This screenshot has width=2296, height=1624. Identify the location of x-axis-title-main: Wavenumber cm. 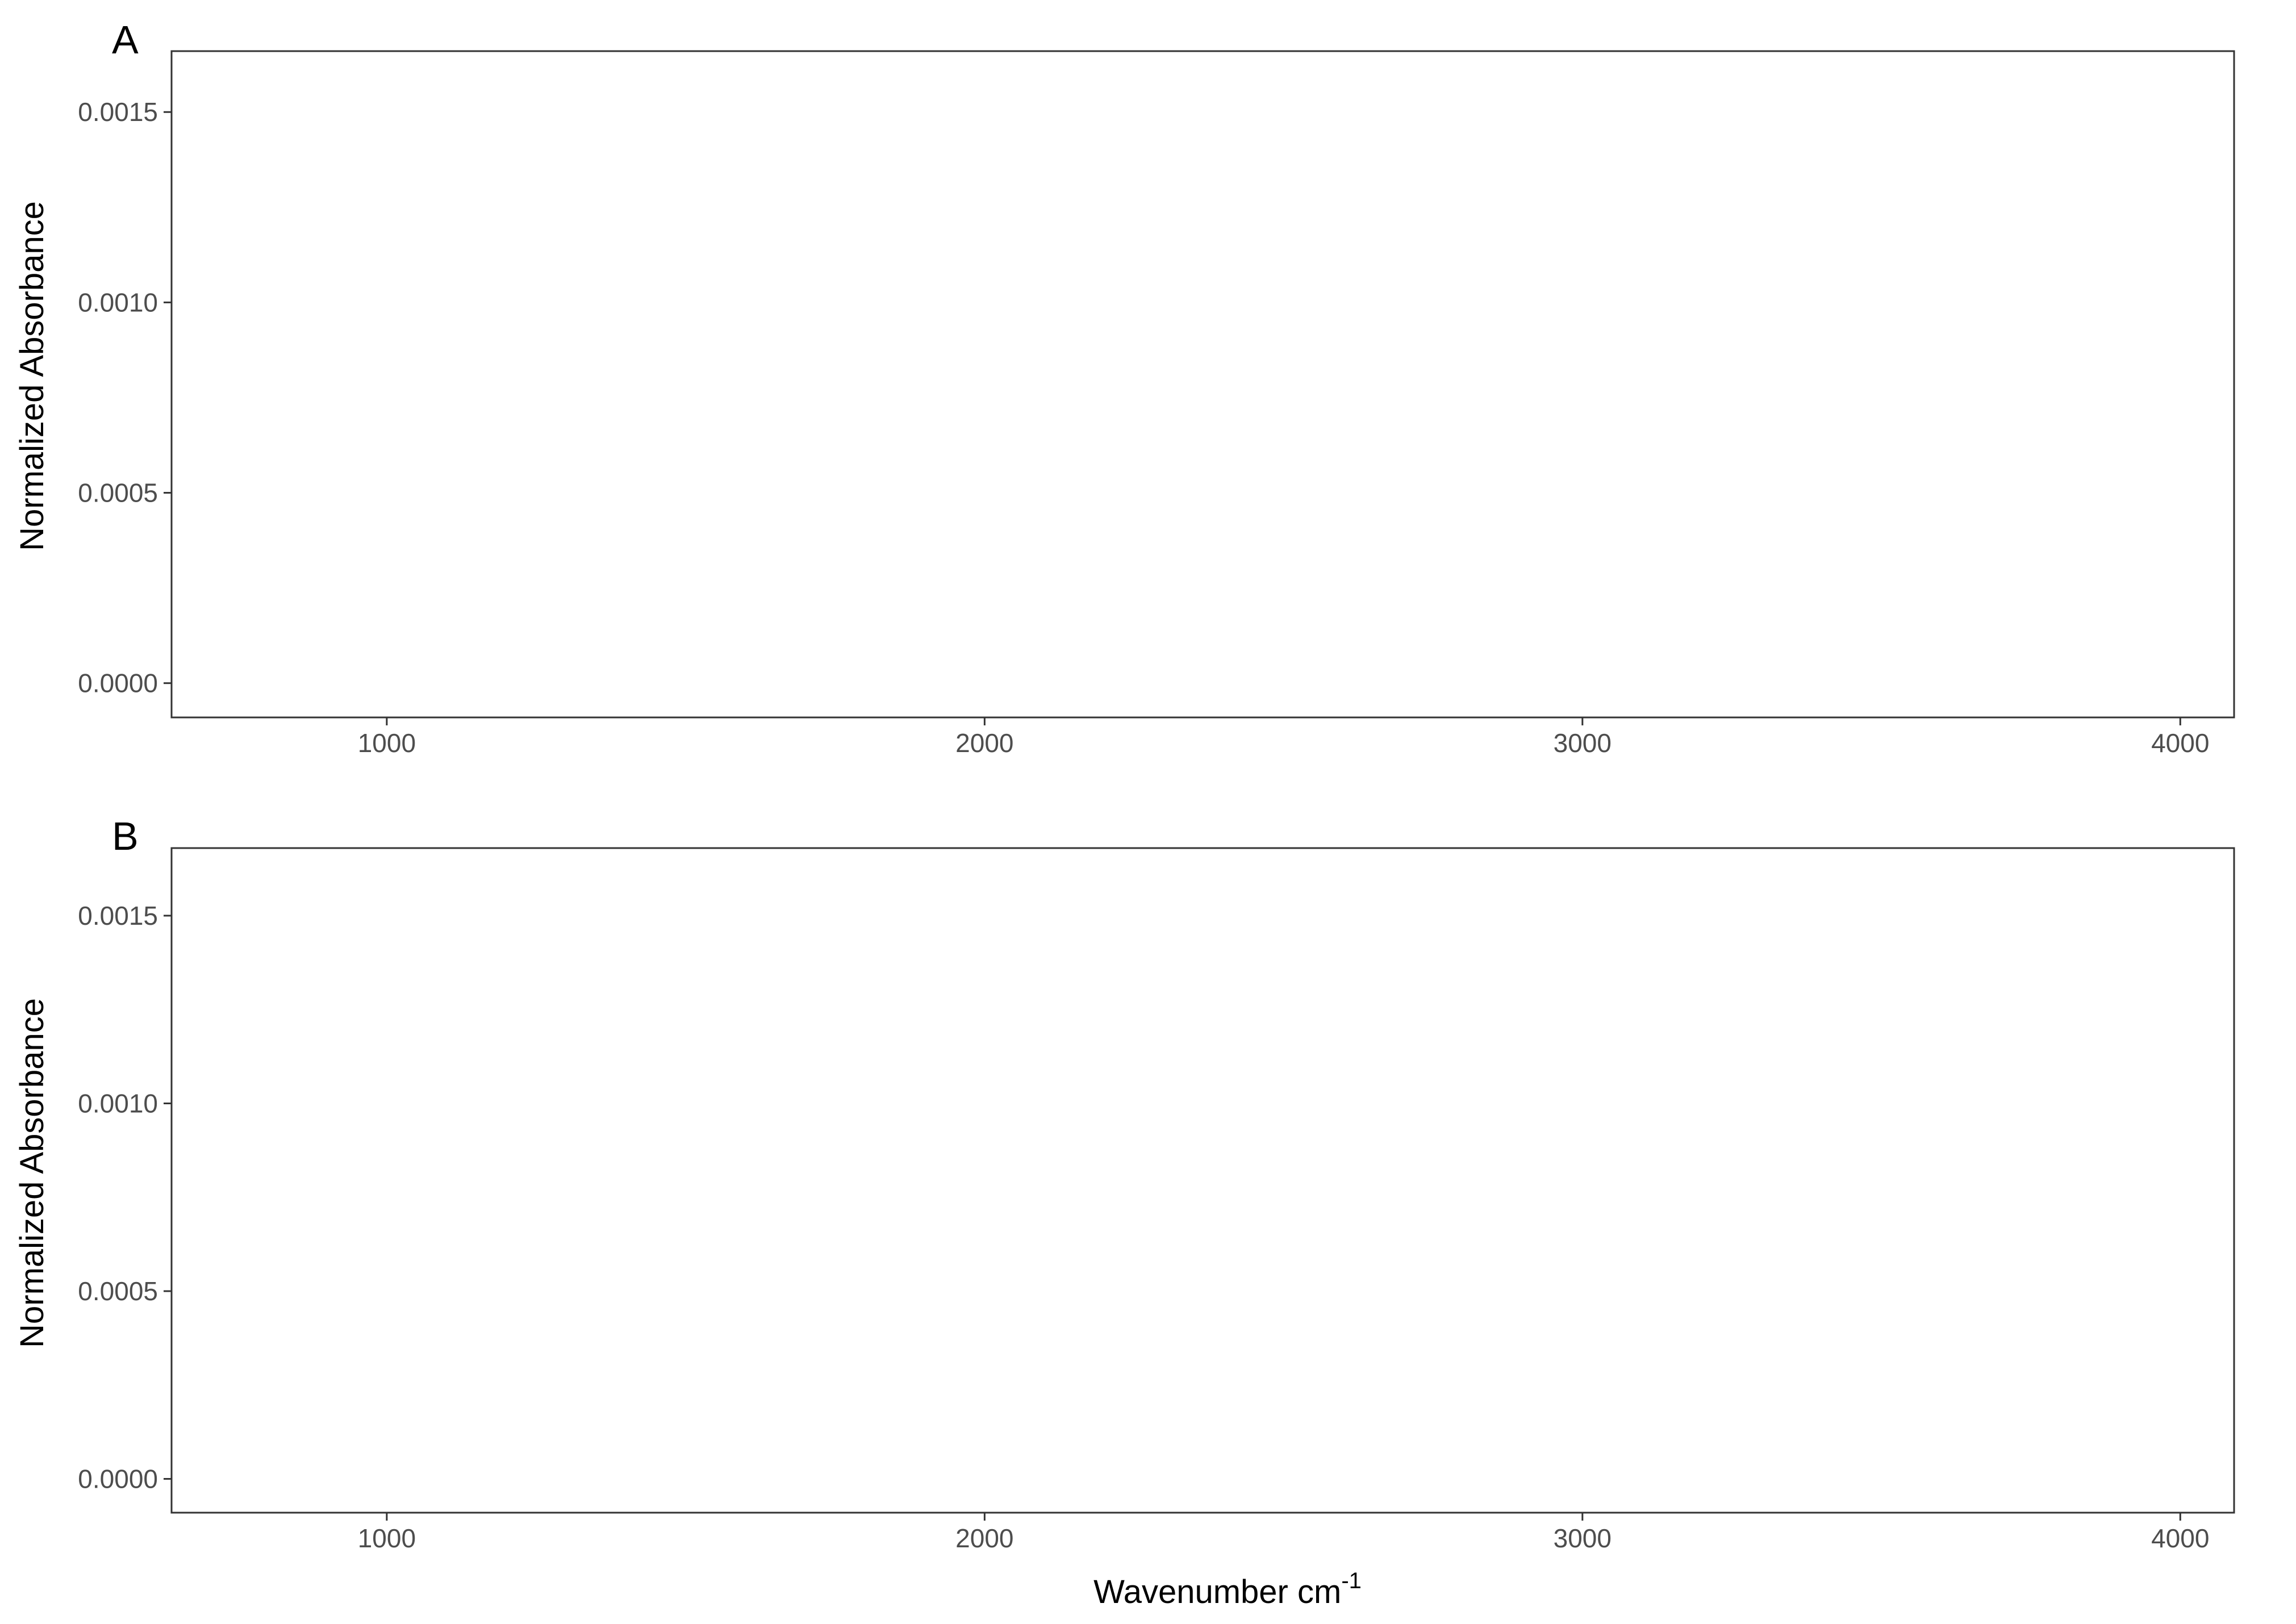
(1217, 1591).